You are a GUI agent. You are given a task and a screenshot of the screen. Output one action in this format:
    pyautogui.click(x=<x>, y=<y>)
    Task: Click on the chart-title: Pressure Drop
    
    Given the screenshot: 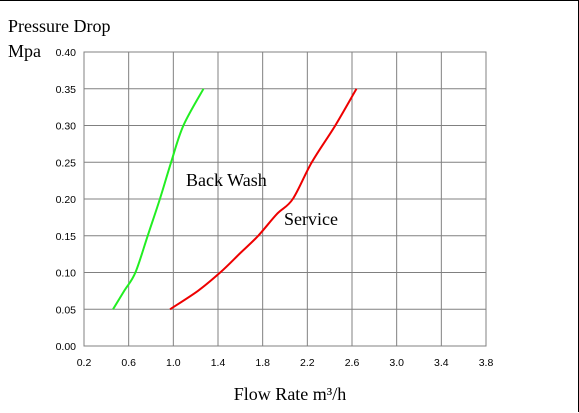 What is the action you would take?
    pyautogui.click(x=59, y=26)
    